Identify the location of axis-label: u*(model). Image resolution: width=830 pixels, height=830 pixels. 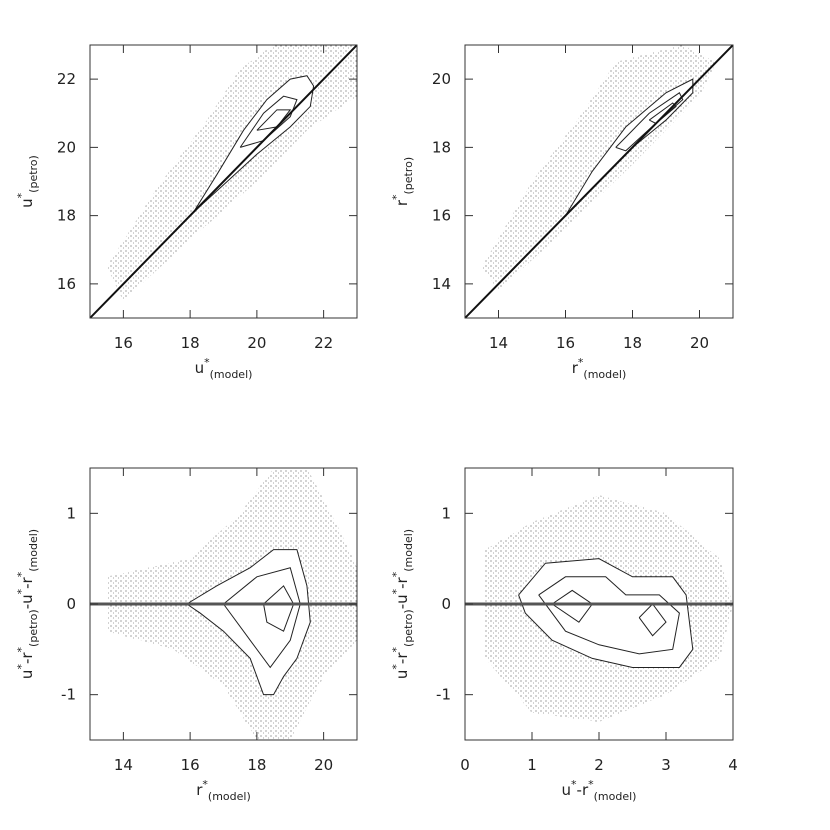
(224, 368).